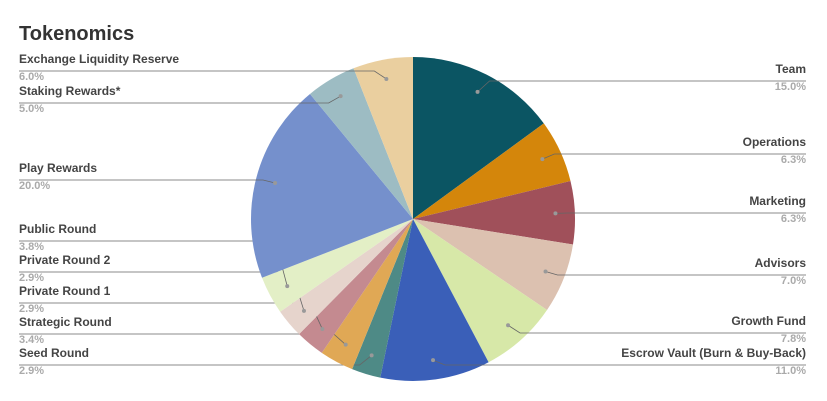  What do you see at coordinates (58, 168) in the screenshot?
I see `legend-label: Play Rewards` at bounding box center [58, 168].